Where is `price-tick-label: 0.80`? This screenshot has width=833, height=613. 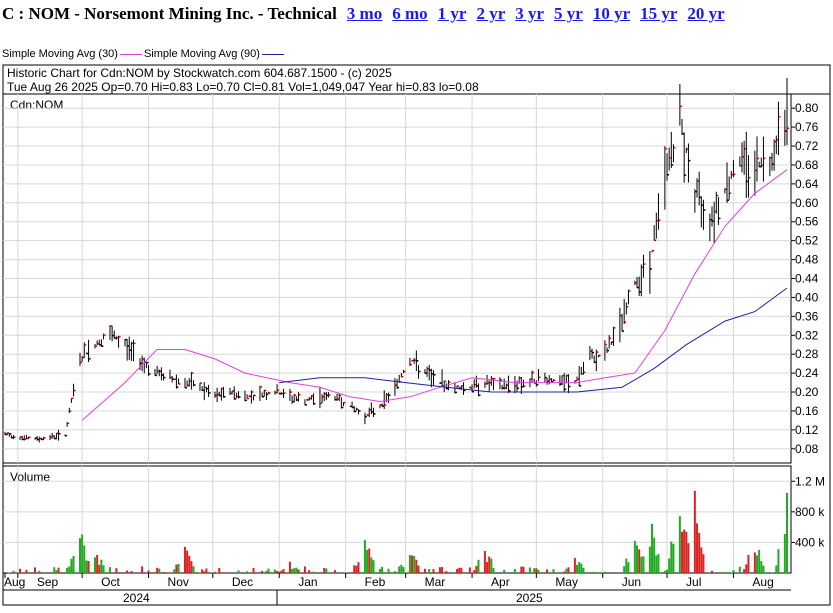
price-tick-label: 0.80 is located at coordinates (807, 108).